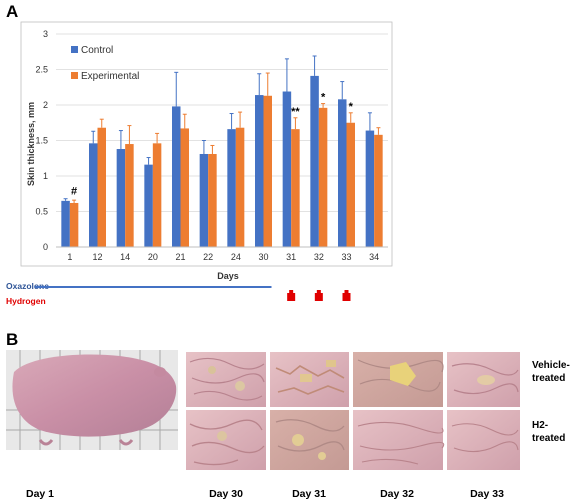 This screenshot has width=584, height=502. I want to click on y-tick-label-0: 0, so click(45, 247).